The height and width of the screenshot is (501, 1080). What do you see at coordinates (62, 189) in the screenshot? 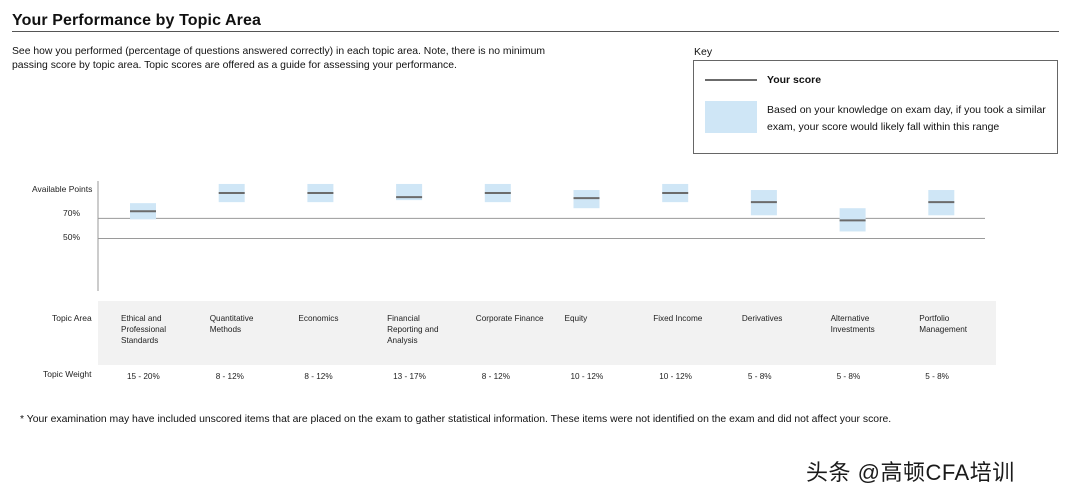
I see `y-tick-available-points: Available Points` at bounding box center [62, 189].